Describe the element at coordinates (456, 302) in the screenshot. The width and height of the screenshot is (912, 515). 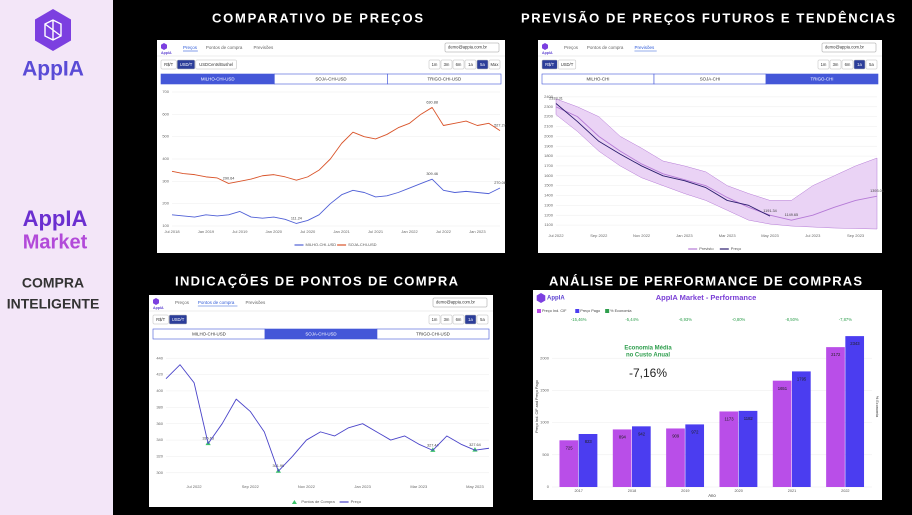
I see `email: demo@appia.com.br` at that location.